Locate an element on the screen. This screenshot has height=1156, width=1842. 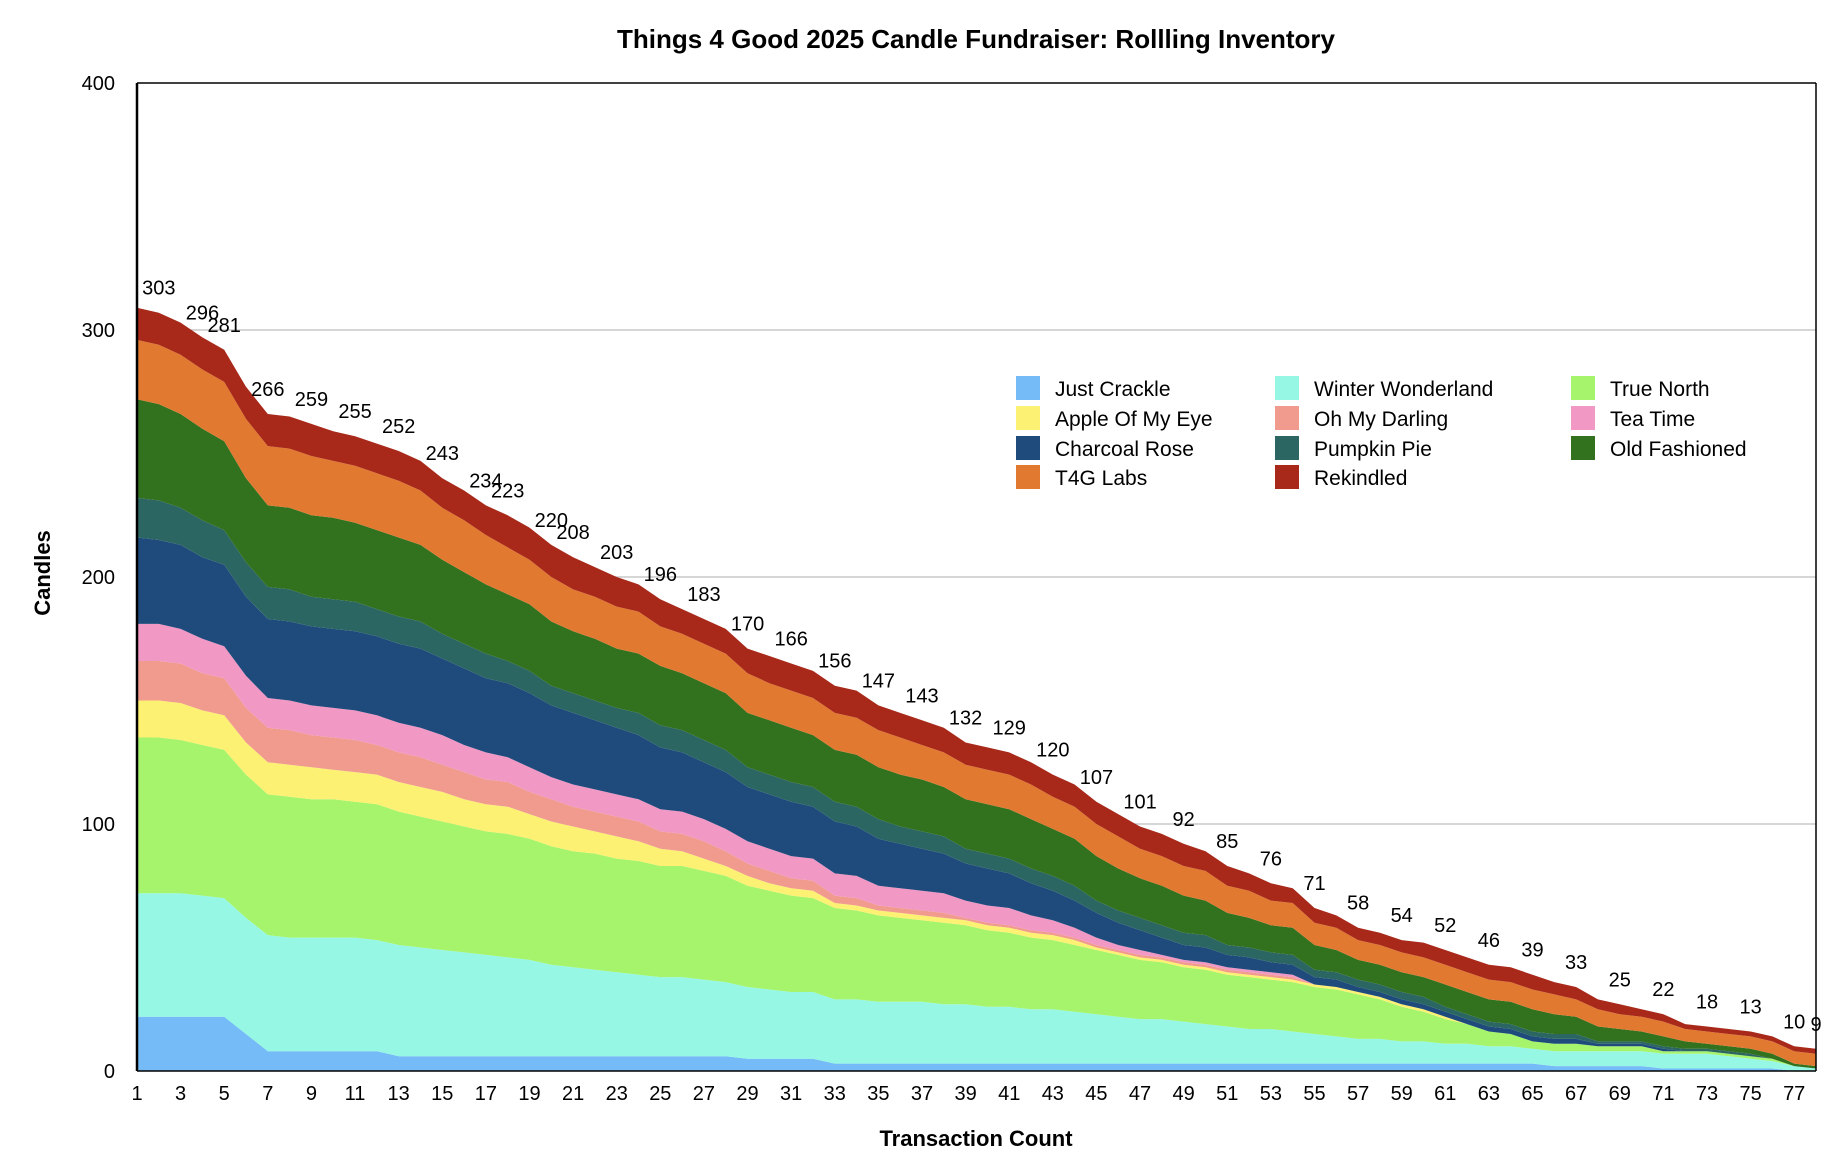
legend-item: Rekindled is located at coordinates (1341, 477).